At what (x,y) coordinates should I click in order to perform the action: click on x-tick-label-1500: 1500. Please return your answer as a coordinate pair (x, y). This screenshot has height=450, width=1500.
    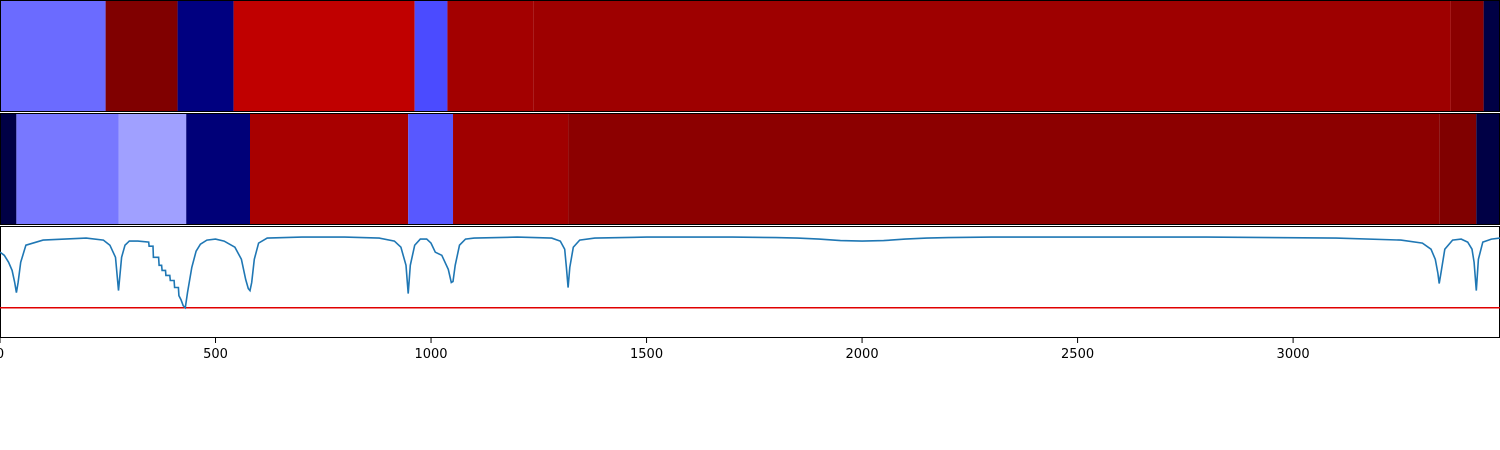
    Looking at the image, I should click on (646, 354).